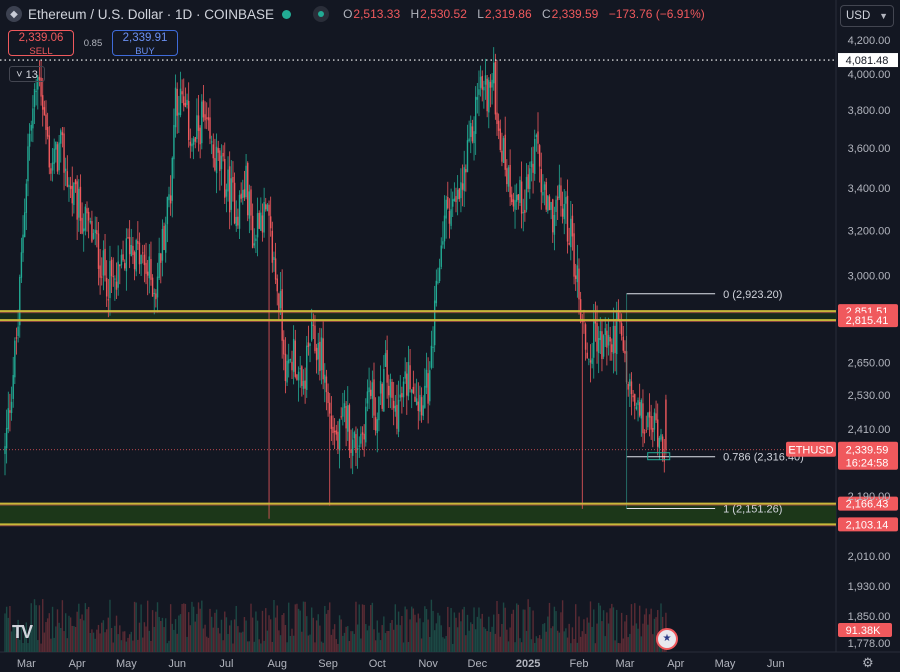 Image resolution: width=900 pixels, height=672 pixels. Describe the element at coordinates (145, 43) in the screenshot. I see `buy-button: 2,339.91 BUY` at that location.